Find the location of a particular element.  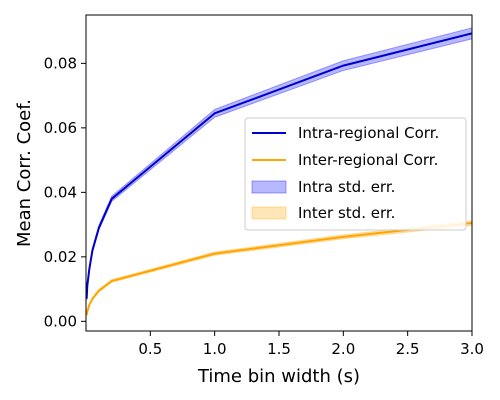

y-tick-label: 0.02 is located at coordinates (60, 257).